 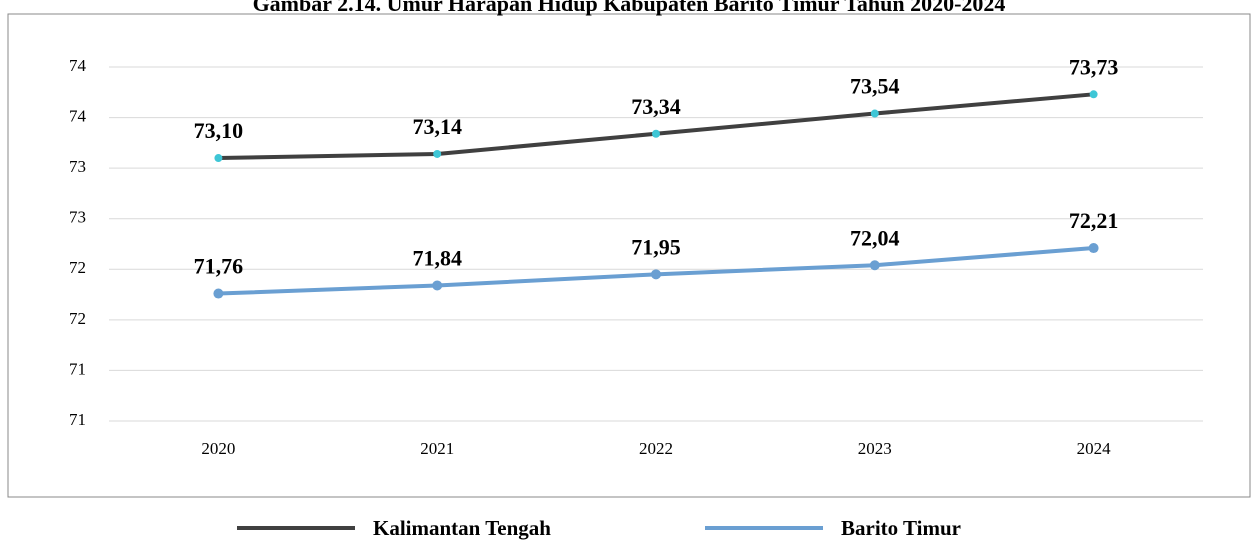 What do you see at coordinates (1094, 220) in the screenshot?
I see `data-label: 72,21` at bounding box center [1094, 220].